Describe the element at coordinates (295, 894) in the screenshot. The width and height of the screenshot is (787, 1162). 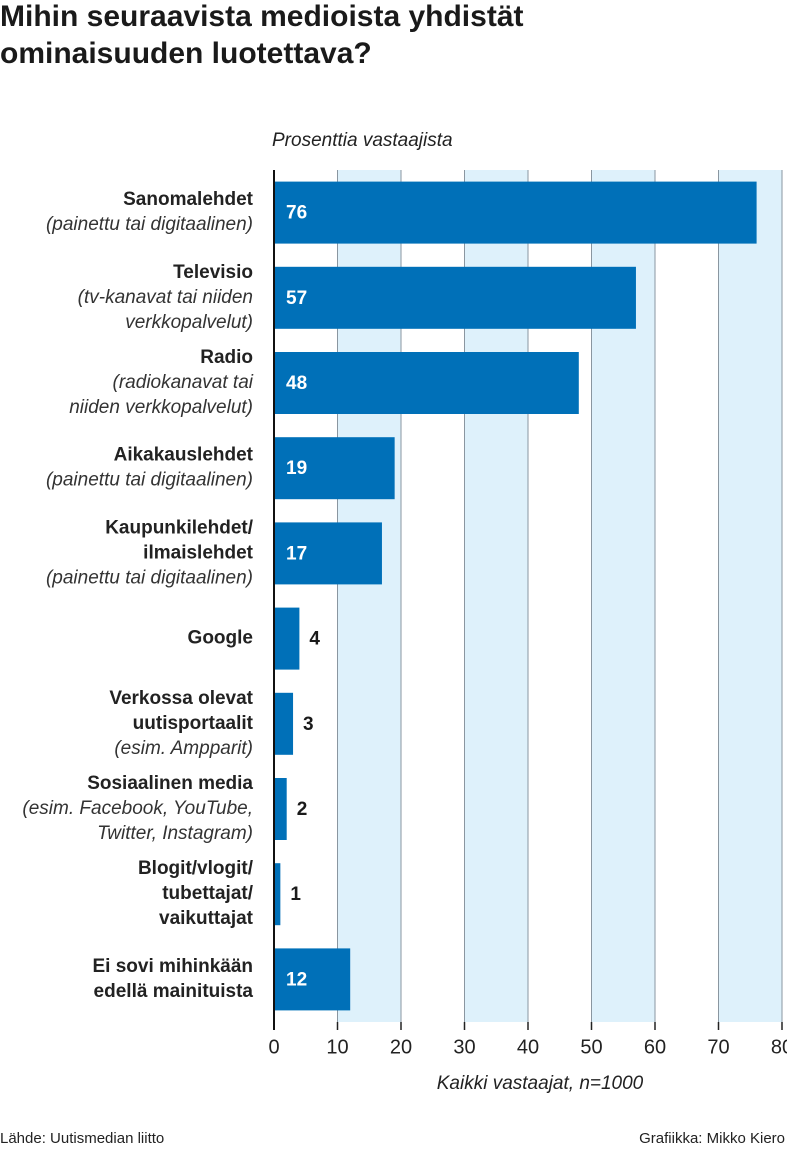
I see `value-label: 1` at that location.